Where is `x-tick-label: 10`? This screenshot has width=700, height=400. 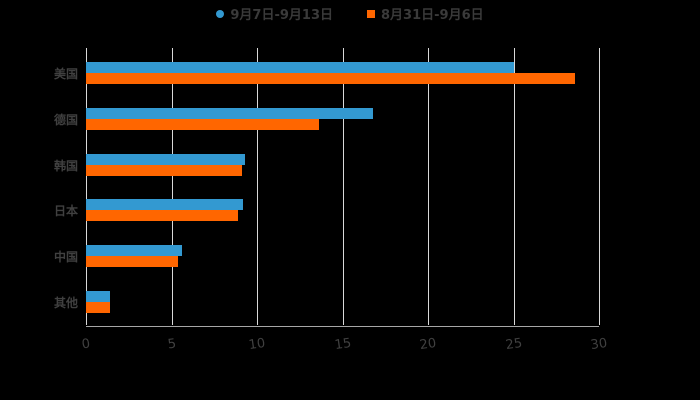 x-tick-label: 10 is located at coordinates (257, 344).